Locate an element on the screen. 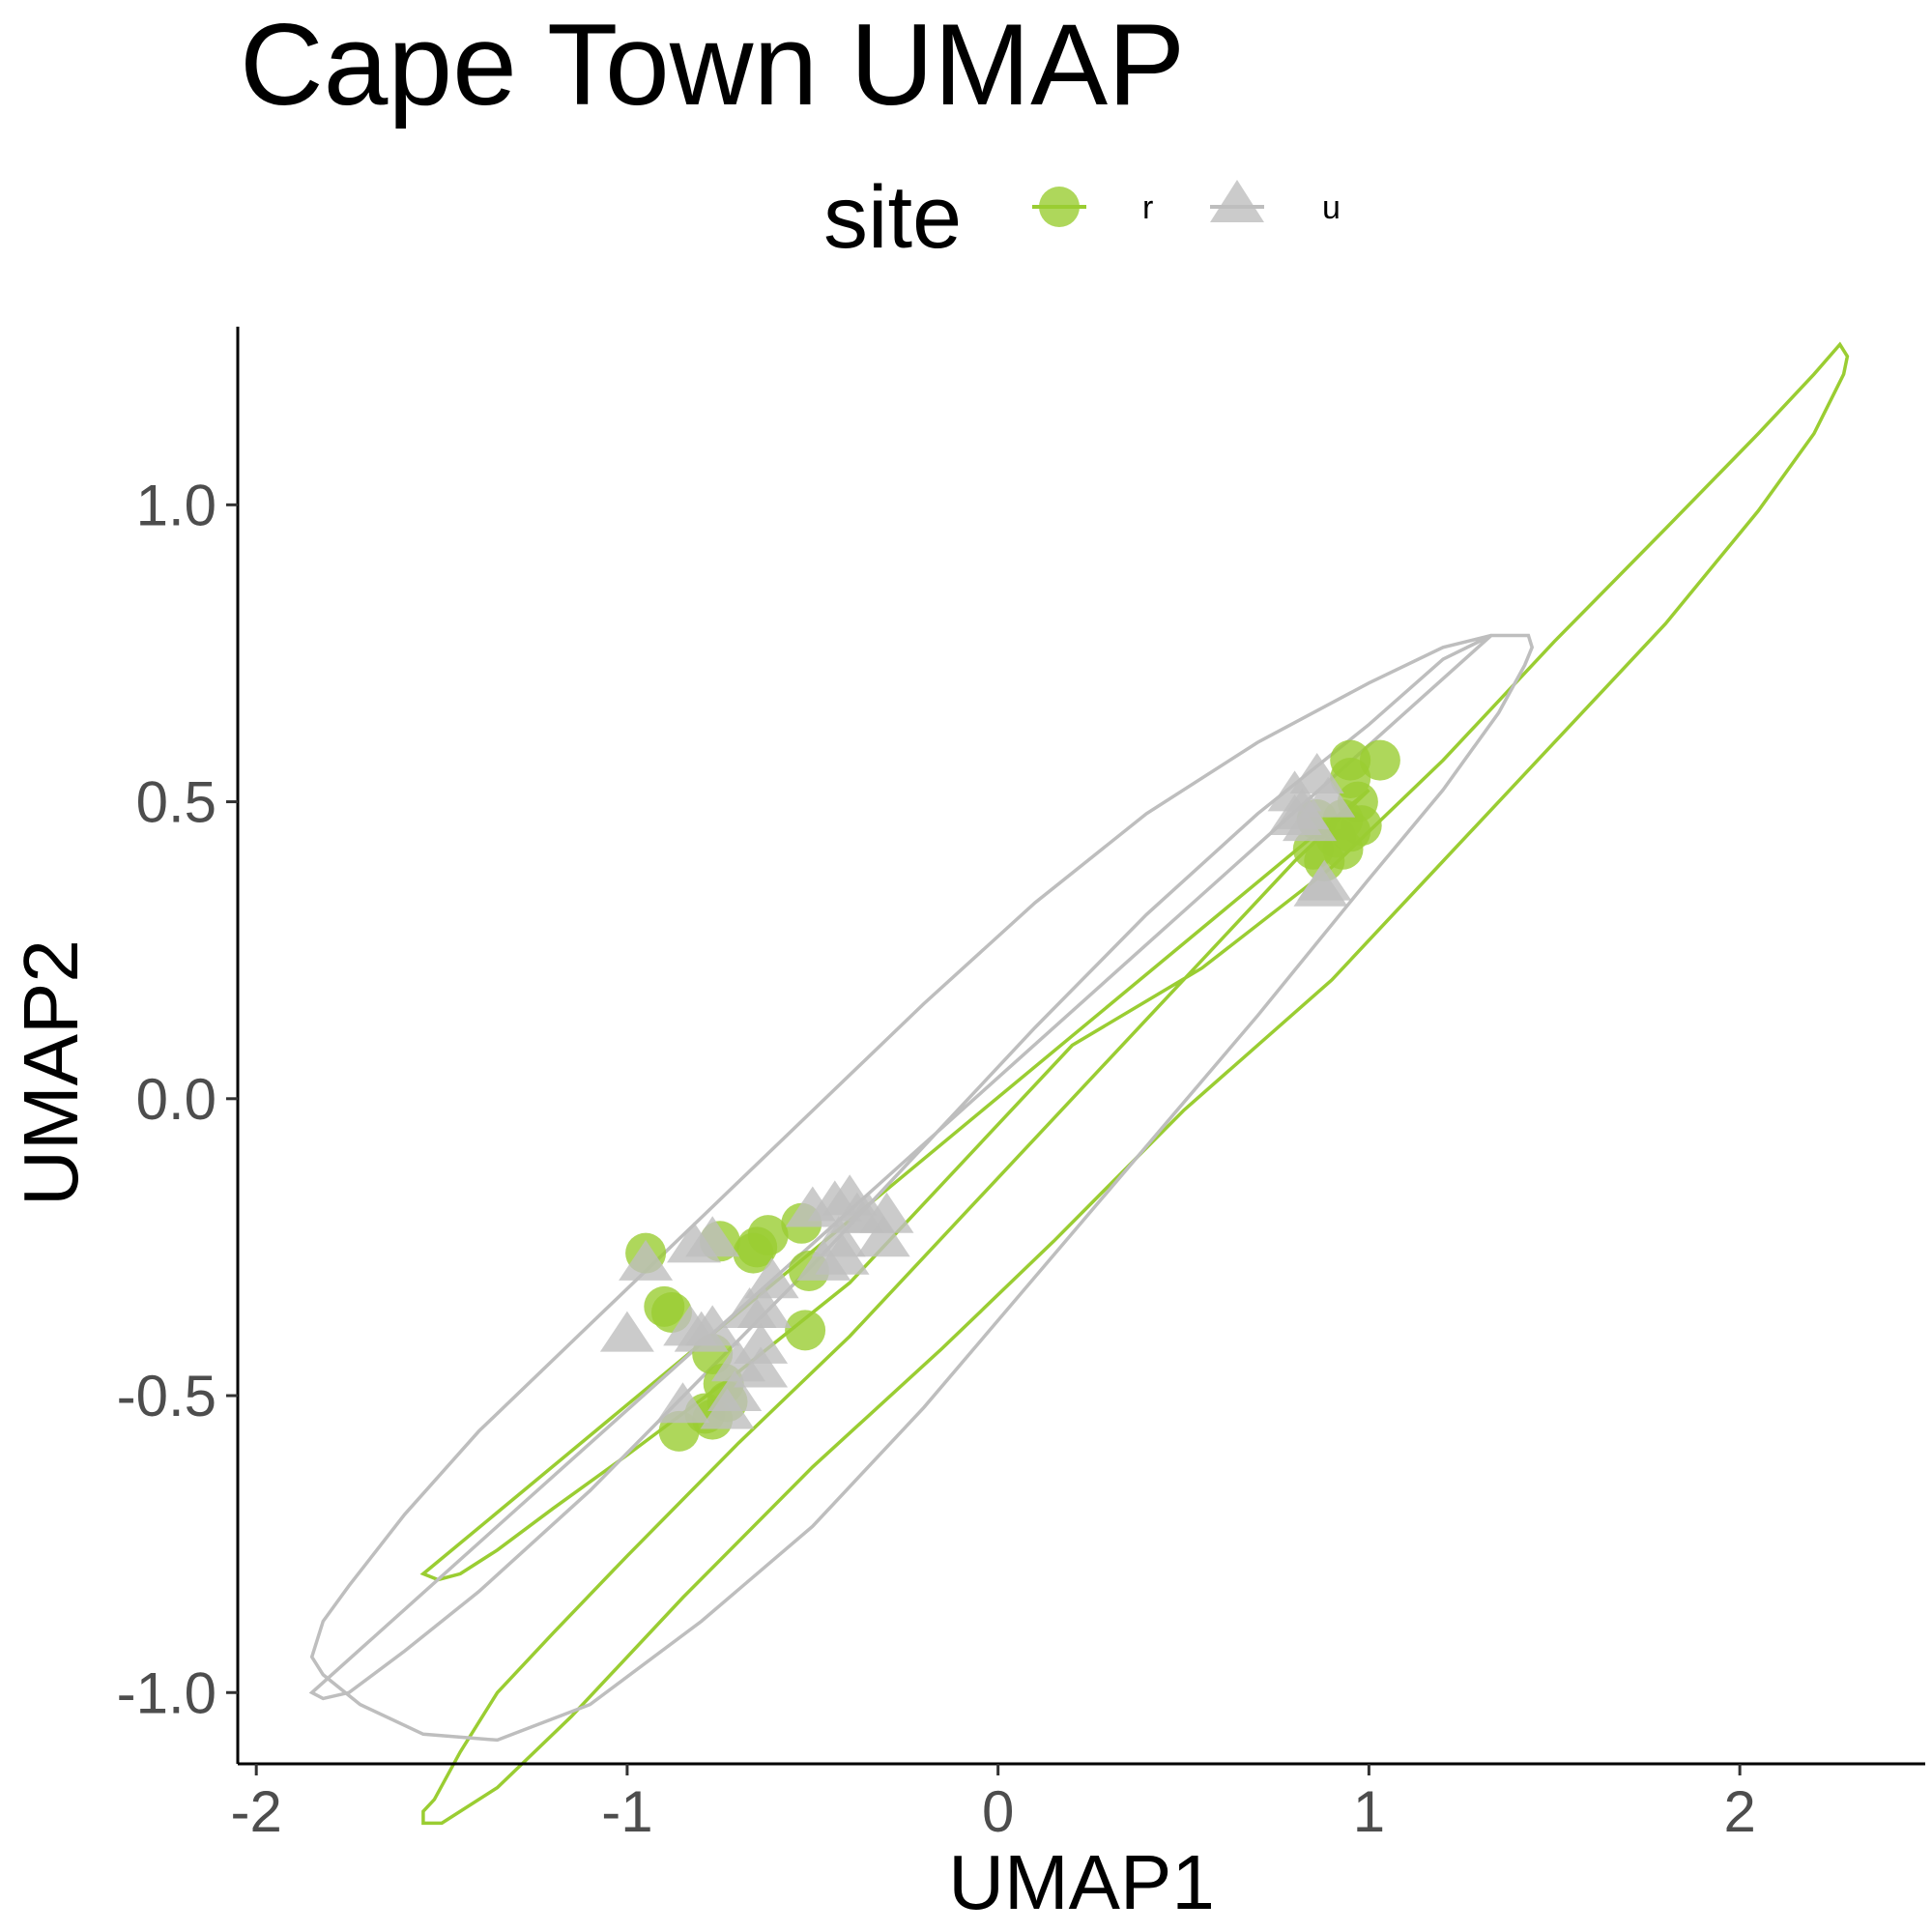 The width and height of the screenshot is (1932, 1932). x-axis-ticks: -2 -1 0 1 2 is located at coordinates (994, 1804).